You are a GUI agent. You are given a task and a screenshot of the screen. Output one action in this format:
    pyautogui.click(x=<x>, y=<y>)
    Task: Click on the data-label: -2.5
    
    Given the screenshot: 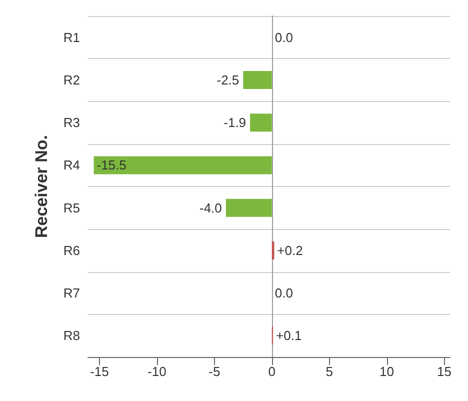 What is the action you would take?
    pyautogui.click(x=228, y=80)
    